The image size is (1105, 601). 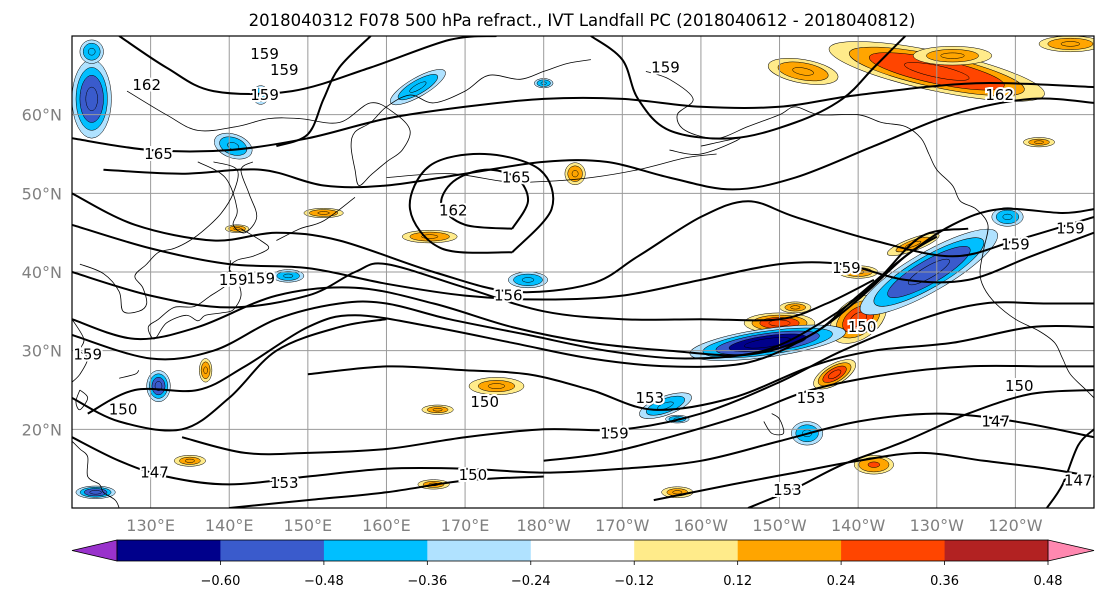 I want to click on colorbar-tick-label: −0.60, so click(x=221, y=581).